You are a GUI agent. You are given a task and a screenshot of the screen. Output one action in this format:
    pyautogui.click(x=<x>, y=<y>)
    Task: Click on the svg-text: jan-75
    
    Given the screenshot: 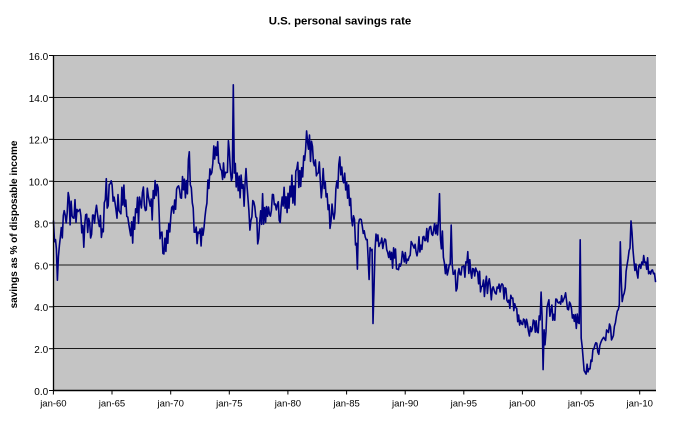 What is the action you would take?
    pyautogui.click(x=228, y=404)
    